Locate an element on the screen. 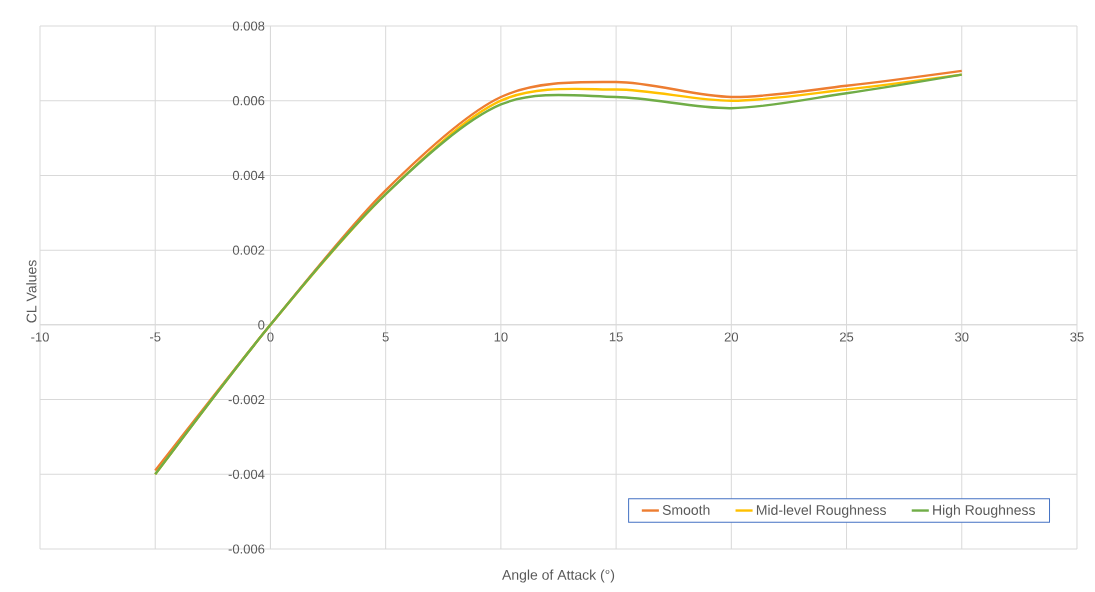 The height and width of the screenshot is (592, 1095). y-tick-label: 0.004 is located at coordinates (248, 175).